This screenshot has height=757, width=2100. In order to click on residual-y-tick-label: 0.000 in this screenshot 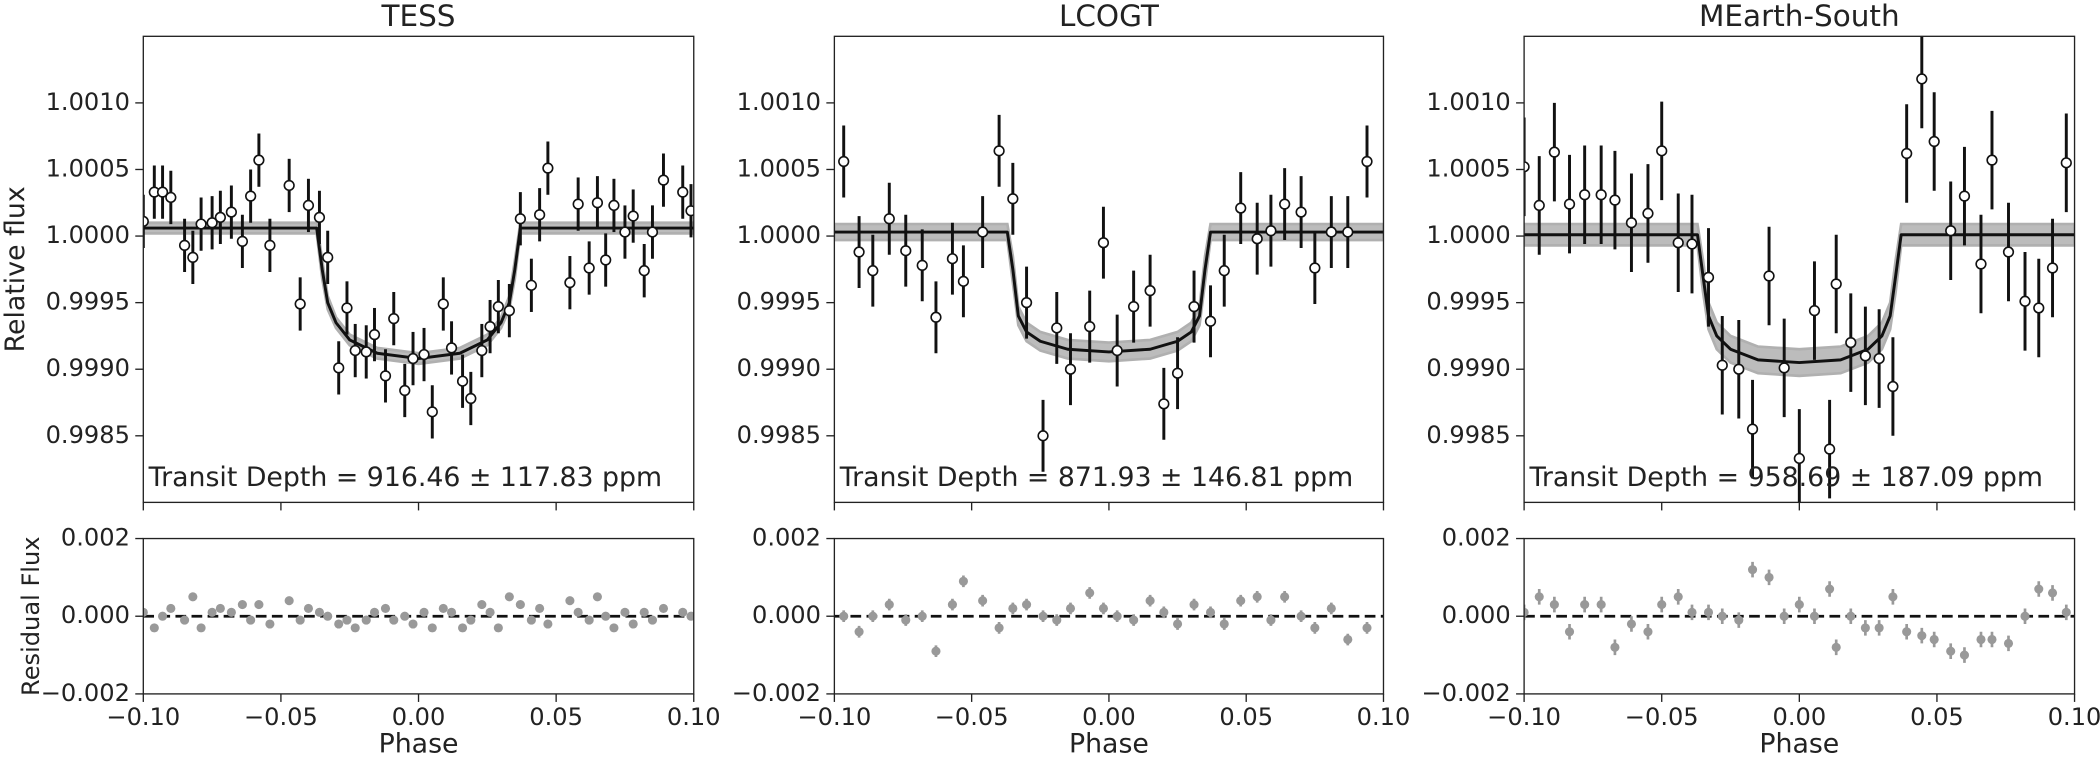, I will do `click(786, 615)`.